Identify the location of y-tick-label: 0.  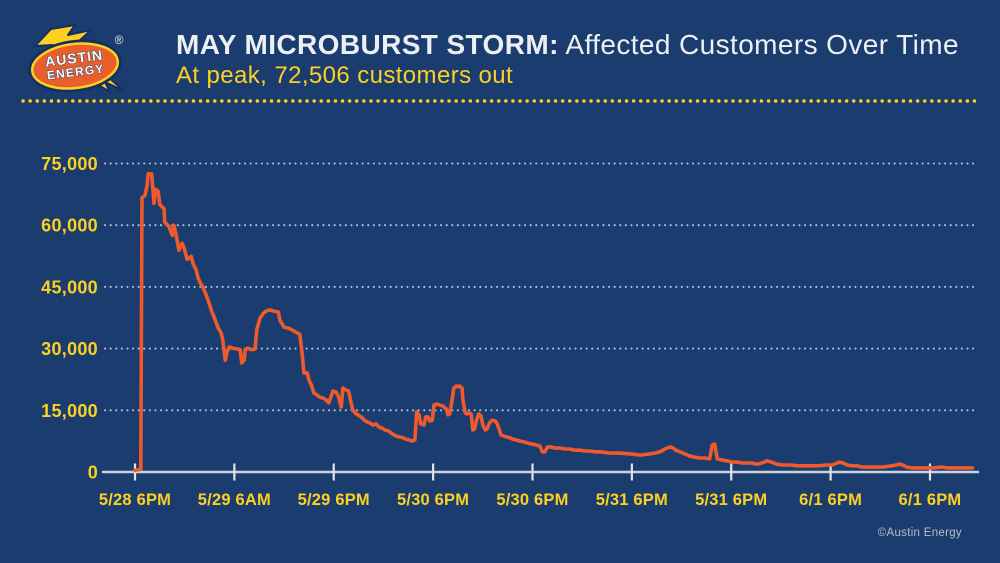
(93, 473).